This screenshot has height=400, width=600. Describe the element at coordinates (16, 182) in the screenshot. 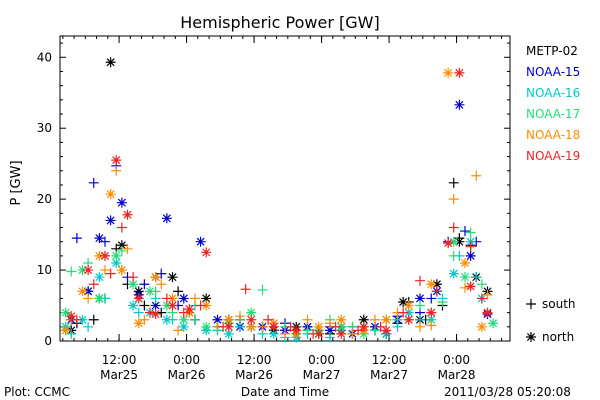

I see `y-axis-label: P [GW]` at that location.